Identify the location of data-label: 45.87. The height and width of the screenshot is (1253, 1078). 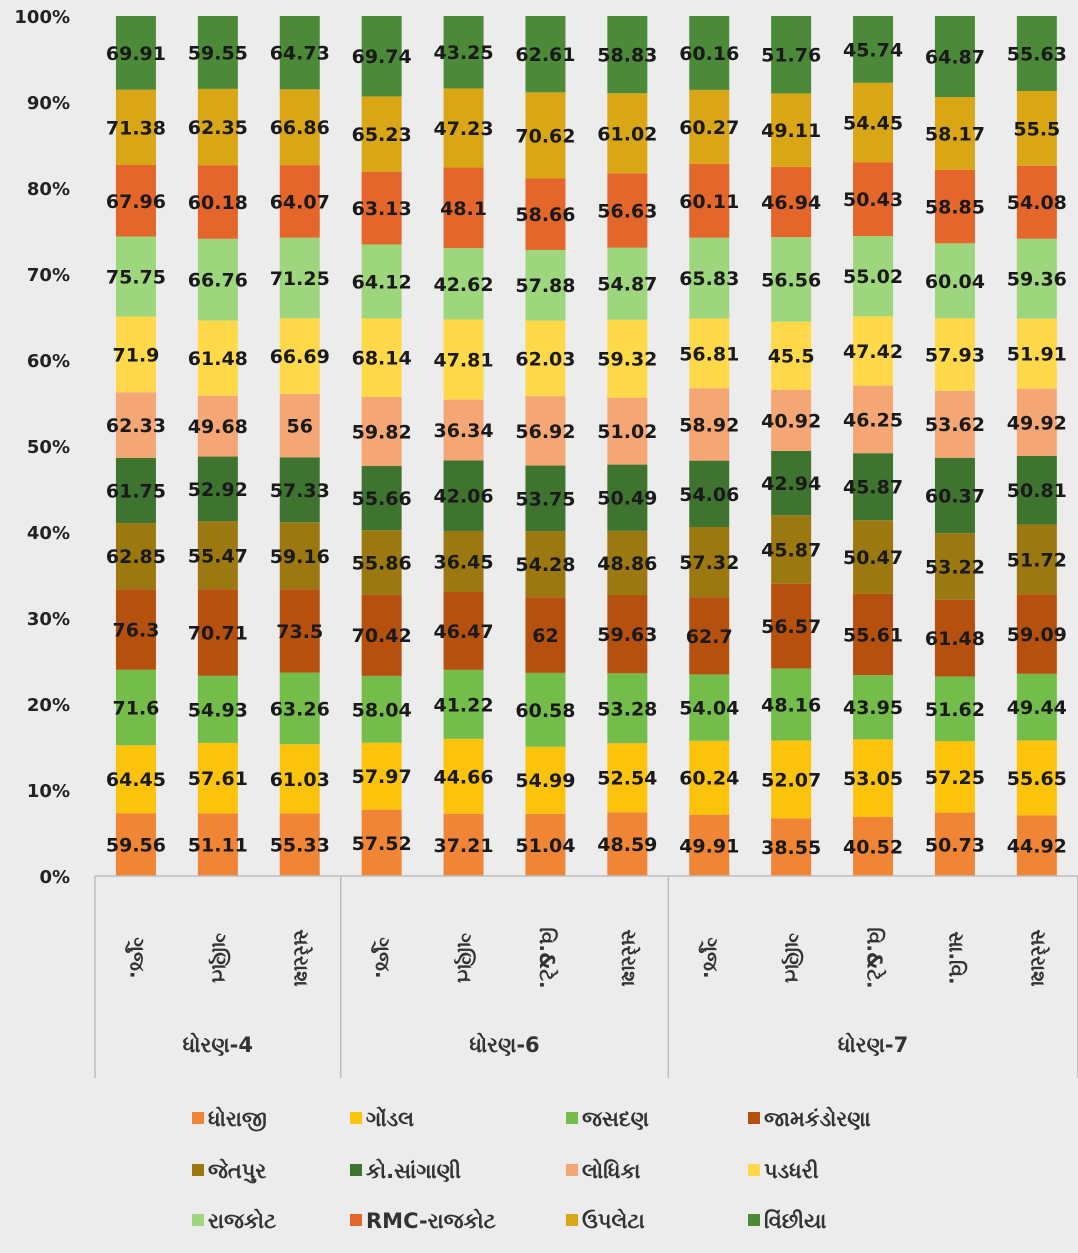
(791, 550).